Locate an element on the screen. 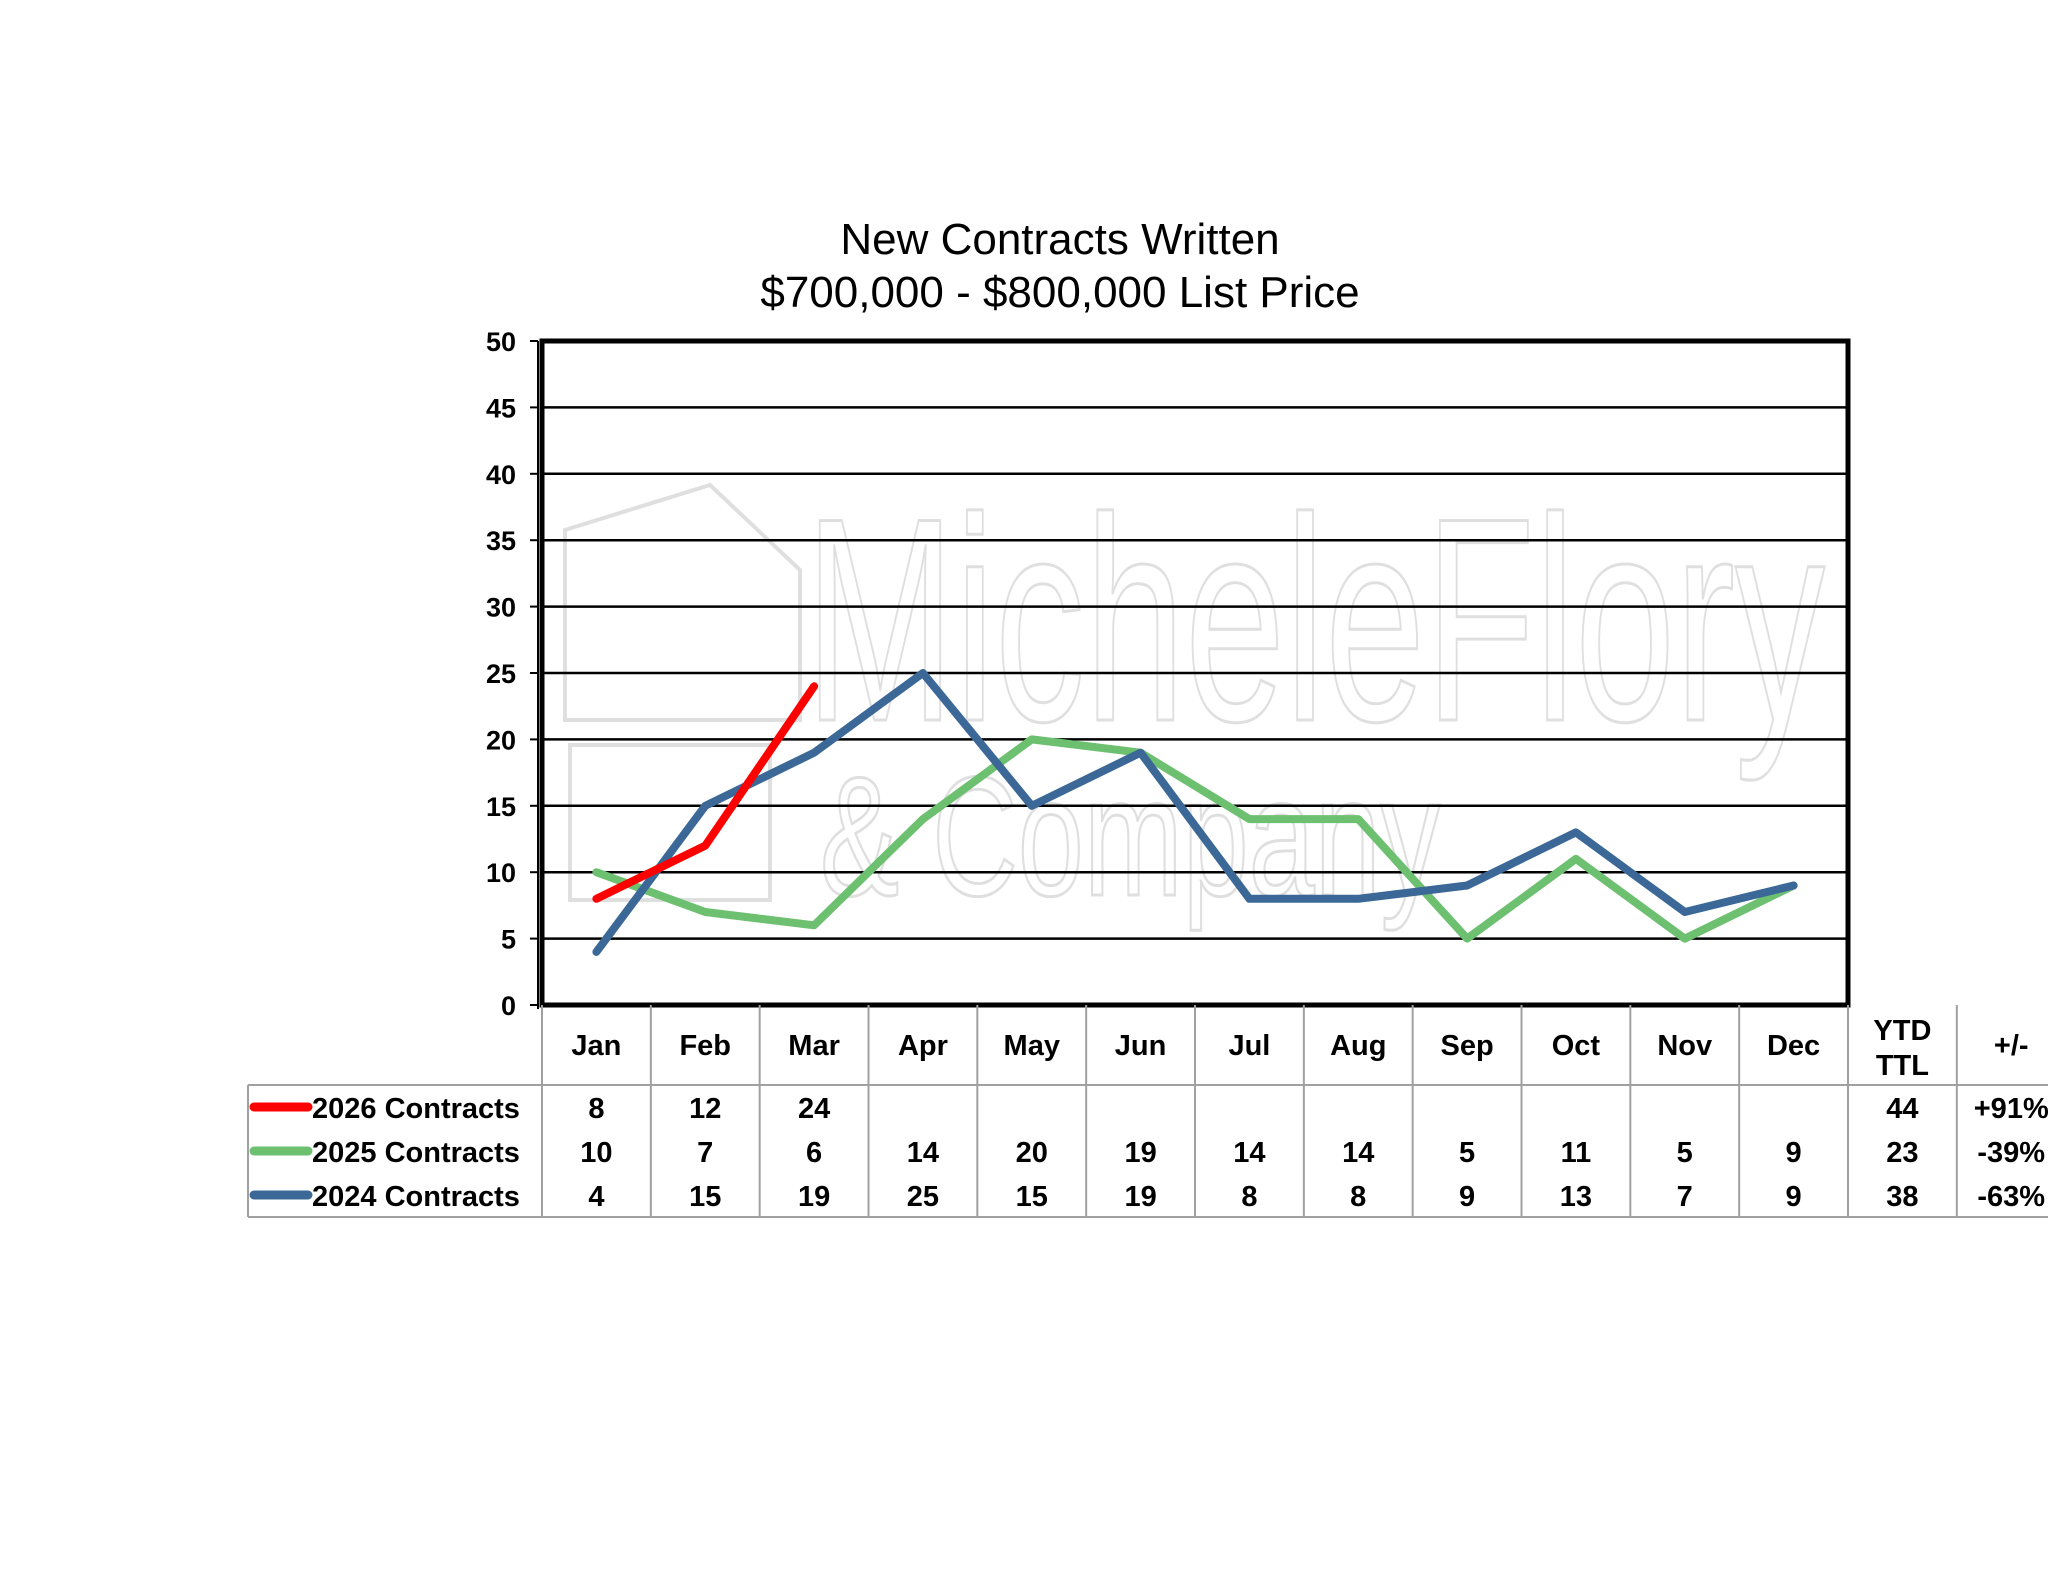 Image resolution: width=2048 pixels, height=1583 pixels. table-header-month: Sep is located at coordinates (1466, 1046).